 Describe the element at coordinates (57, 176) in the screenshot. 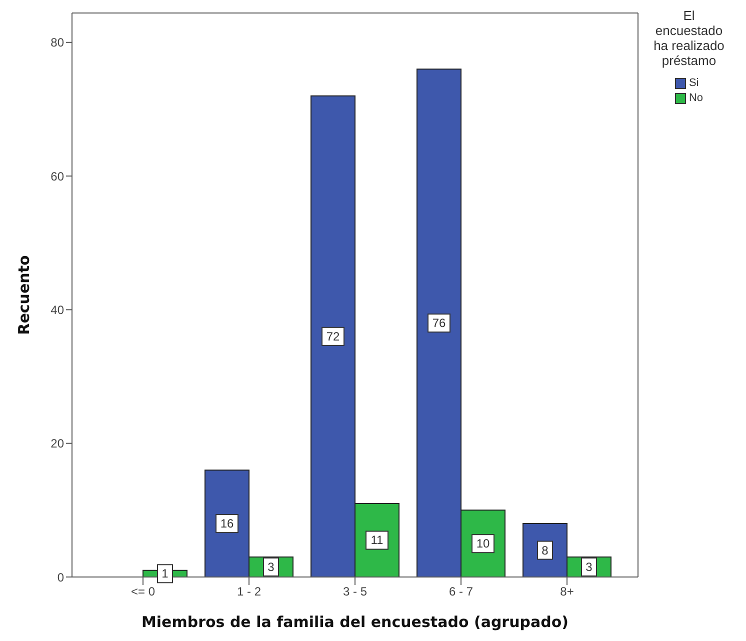

I see `y-tick-label: 60` at that location.